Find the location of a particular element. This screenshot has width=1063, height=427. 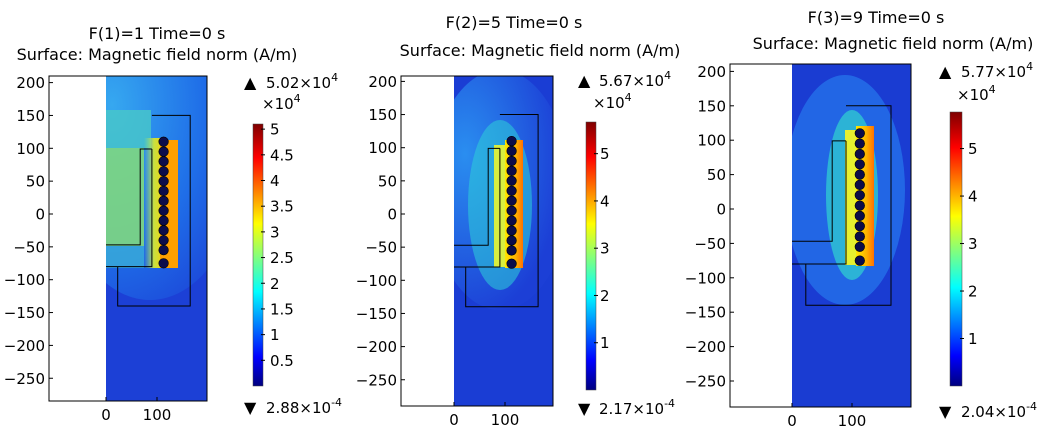

panel-2-min-arrow-icon: ▼ is located at coordinates (584, 408).